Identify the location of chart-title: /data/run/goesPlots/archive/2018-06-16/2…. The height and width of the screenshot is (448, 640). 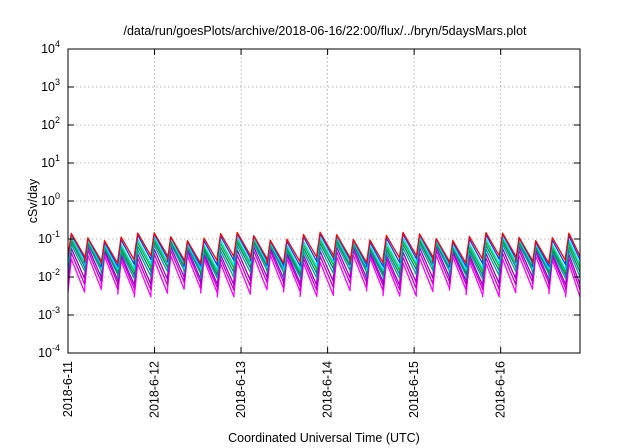
(325, 31).